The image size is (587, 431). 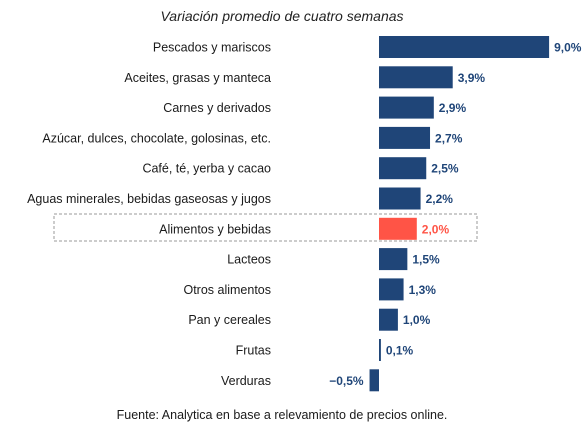 I want to click on category-label: Pan y cereales, so click(x=229, y=320).